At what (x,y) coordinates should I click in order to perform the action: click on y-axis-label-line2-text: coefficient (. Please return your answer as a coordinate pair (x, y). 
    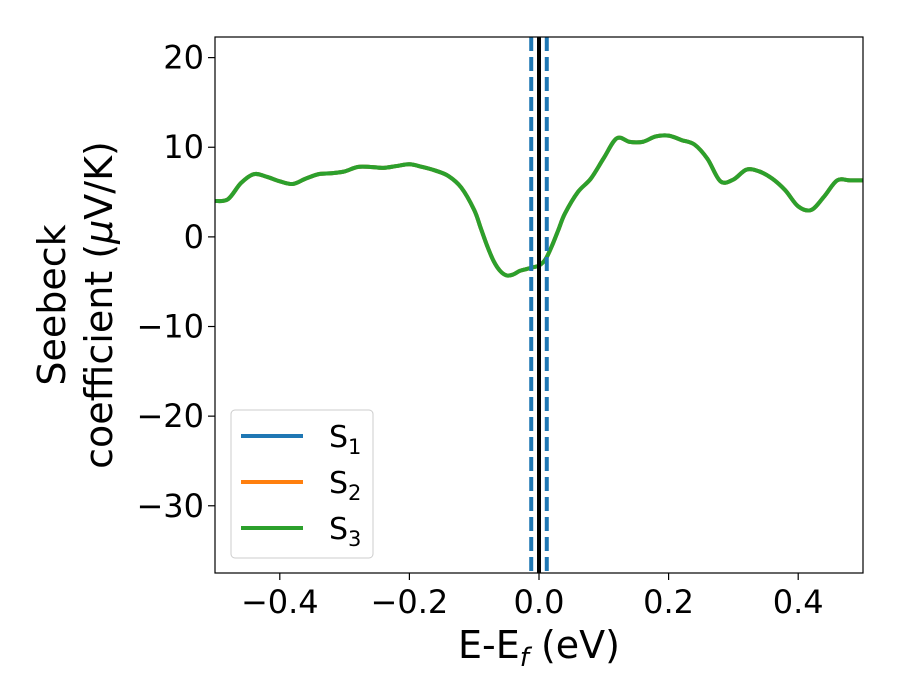
    Looking at the image, I should click on (99, 356).